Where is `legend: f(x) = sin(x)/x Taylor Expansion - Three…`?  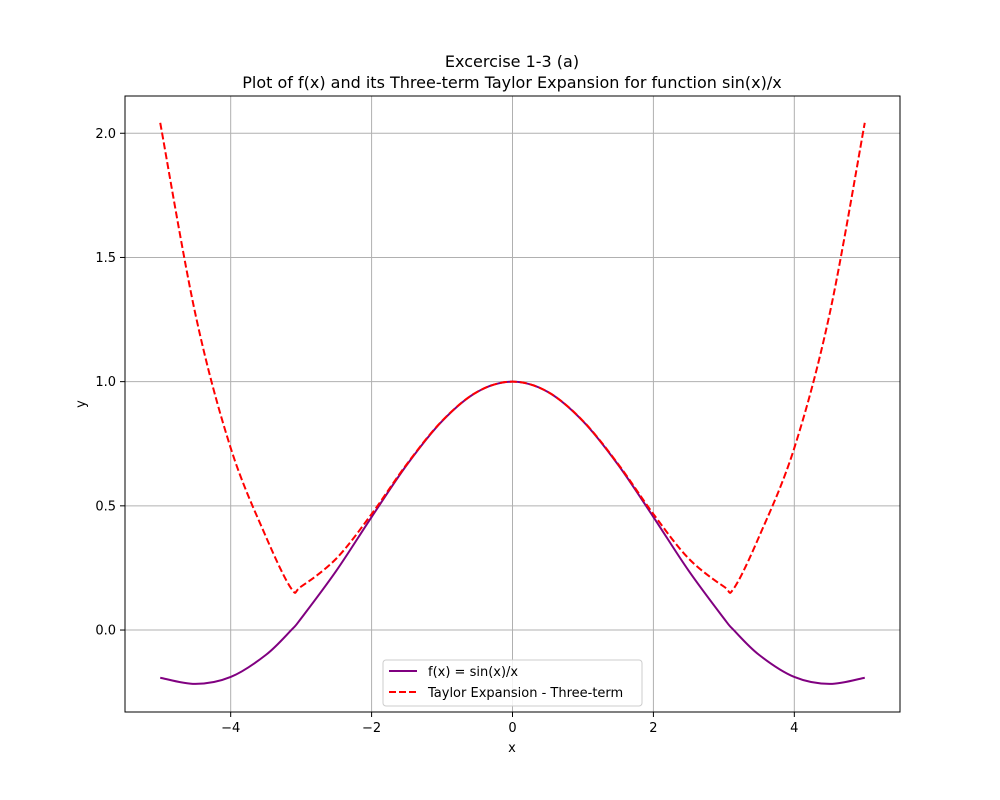 legend: f(x) = sin(x)/x Taylor Expansion - Three… is located at coordinates (512, 683).